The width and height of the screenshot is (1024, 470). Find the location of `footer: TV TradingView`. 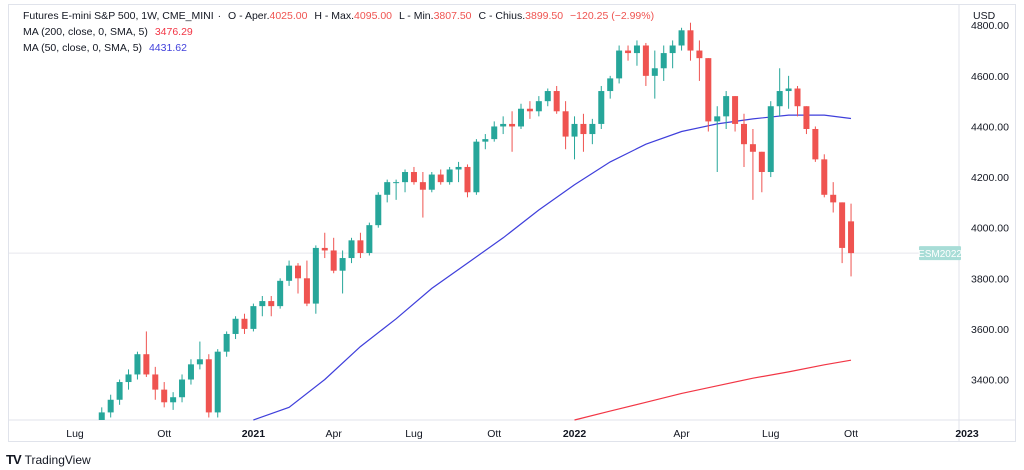

footer: TV TradingView is located at coordinates (48, 459).